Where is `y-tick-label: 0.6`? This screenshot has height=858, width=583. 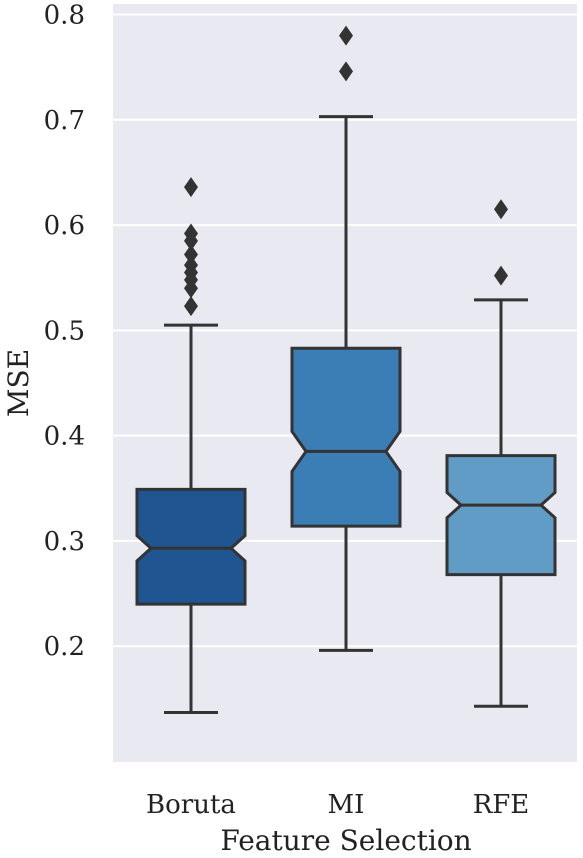 y-tick-label: 0.6 is located at coordinates (64, 226).